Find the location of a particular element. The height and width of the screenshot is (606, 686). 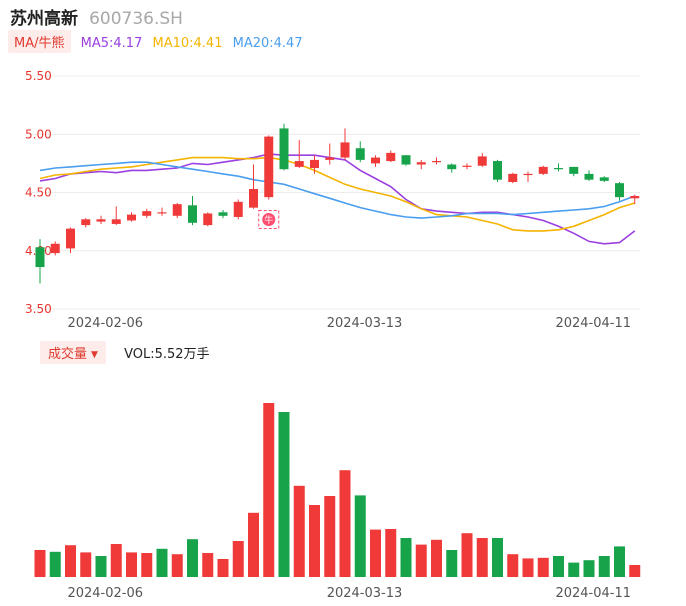

volume-indicator-dropdown: 成交量 ▼ is located at coordinates (73, 352).